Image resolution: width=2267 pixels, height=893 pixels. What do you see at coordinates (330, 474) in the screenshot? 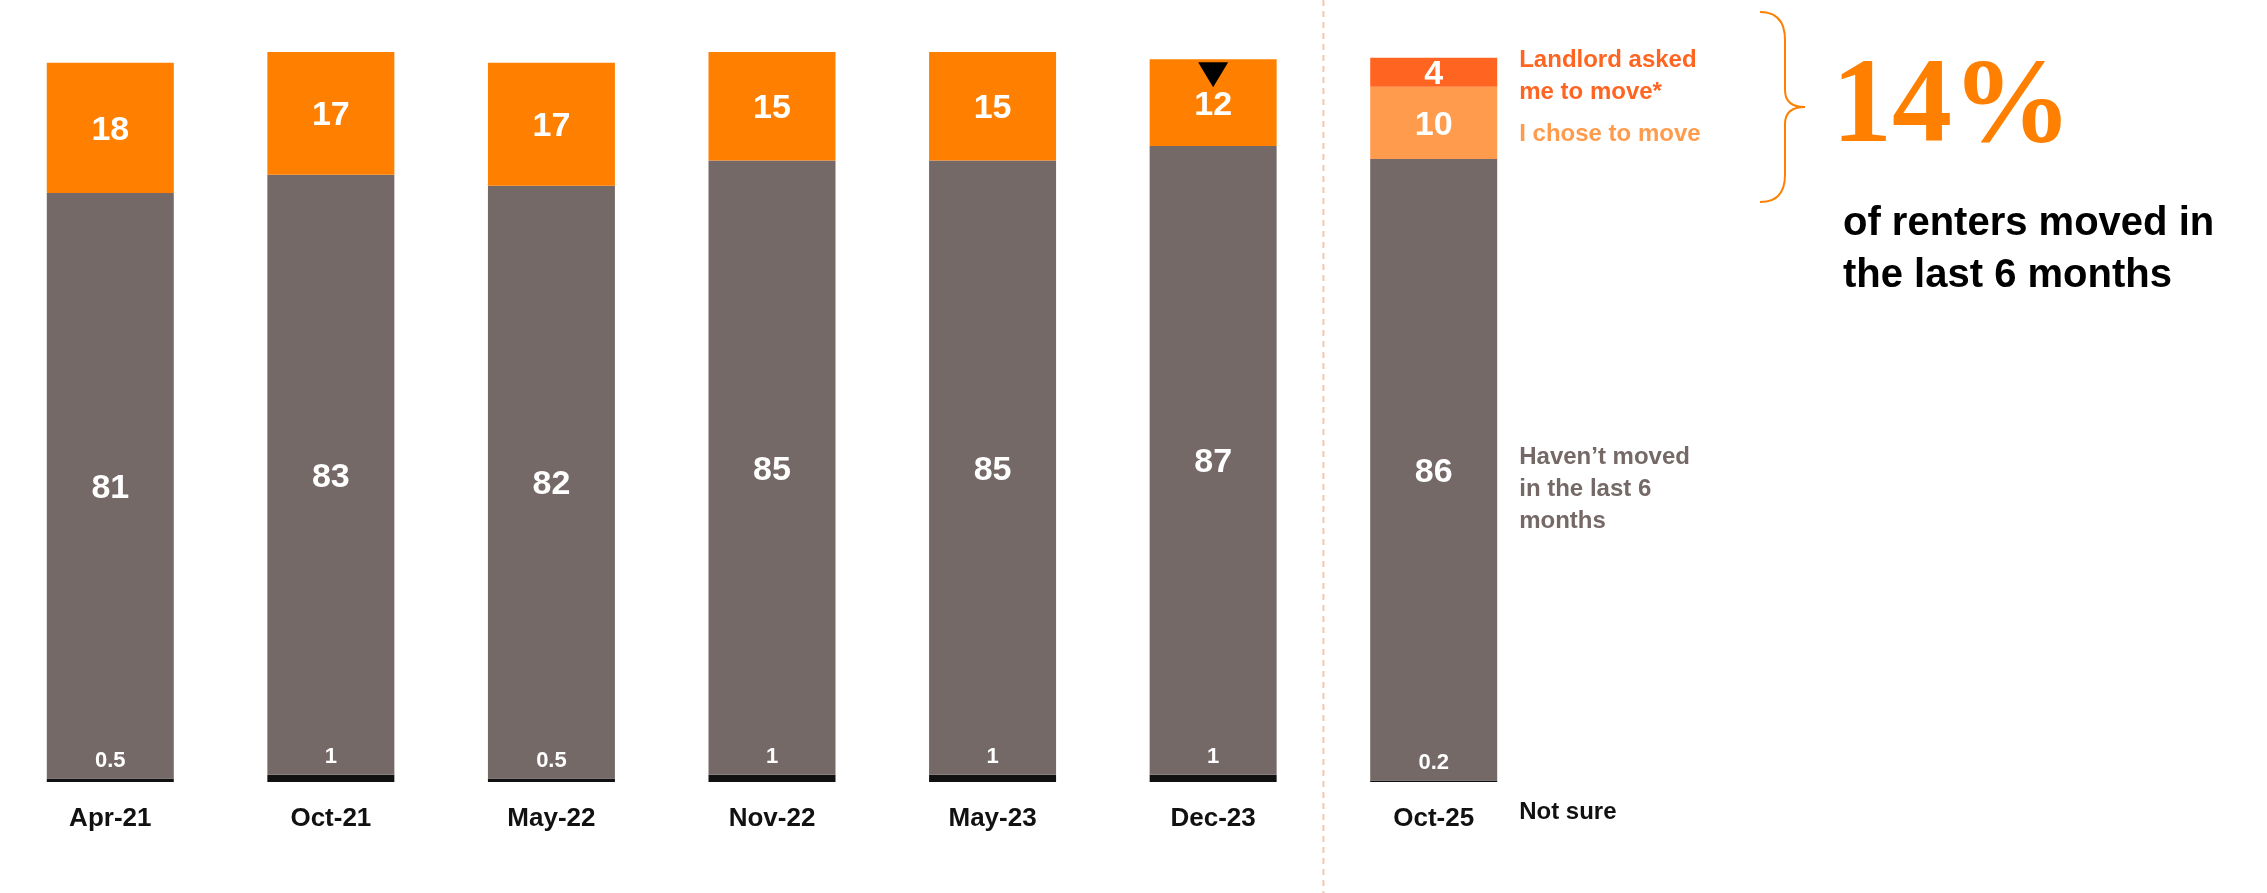
I see `data-label: 83` at bounding box center [330, 474].